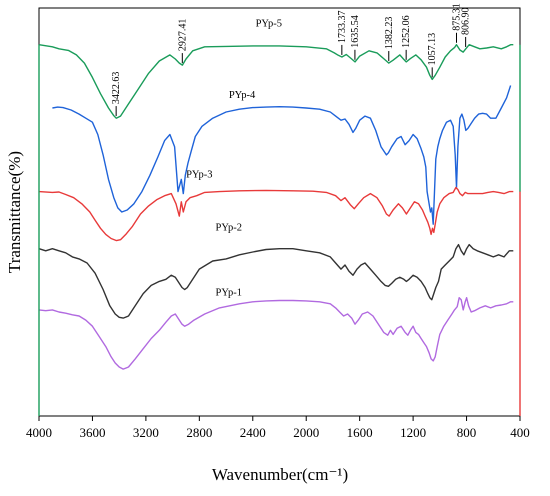 The image size is (550, 496). What do you see at coordinates (466, 21) in the screenshot?
I see `peak-label: 806.90` at bounding box center [466, 21].